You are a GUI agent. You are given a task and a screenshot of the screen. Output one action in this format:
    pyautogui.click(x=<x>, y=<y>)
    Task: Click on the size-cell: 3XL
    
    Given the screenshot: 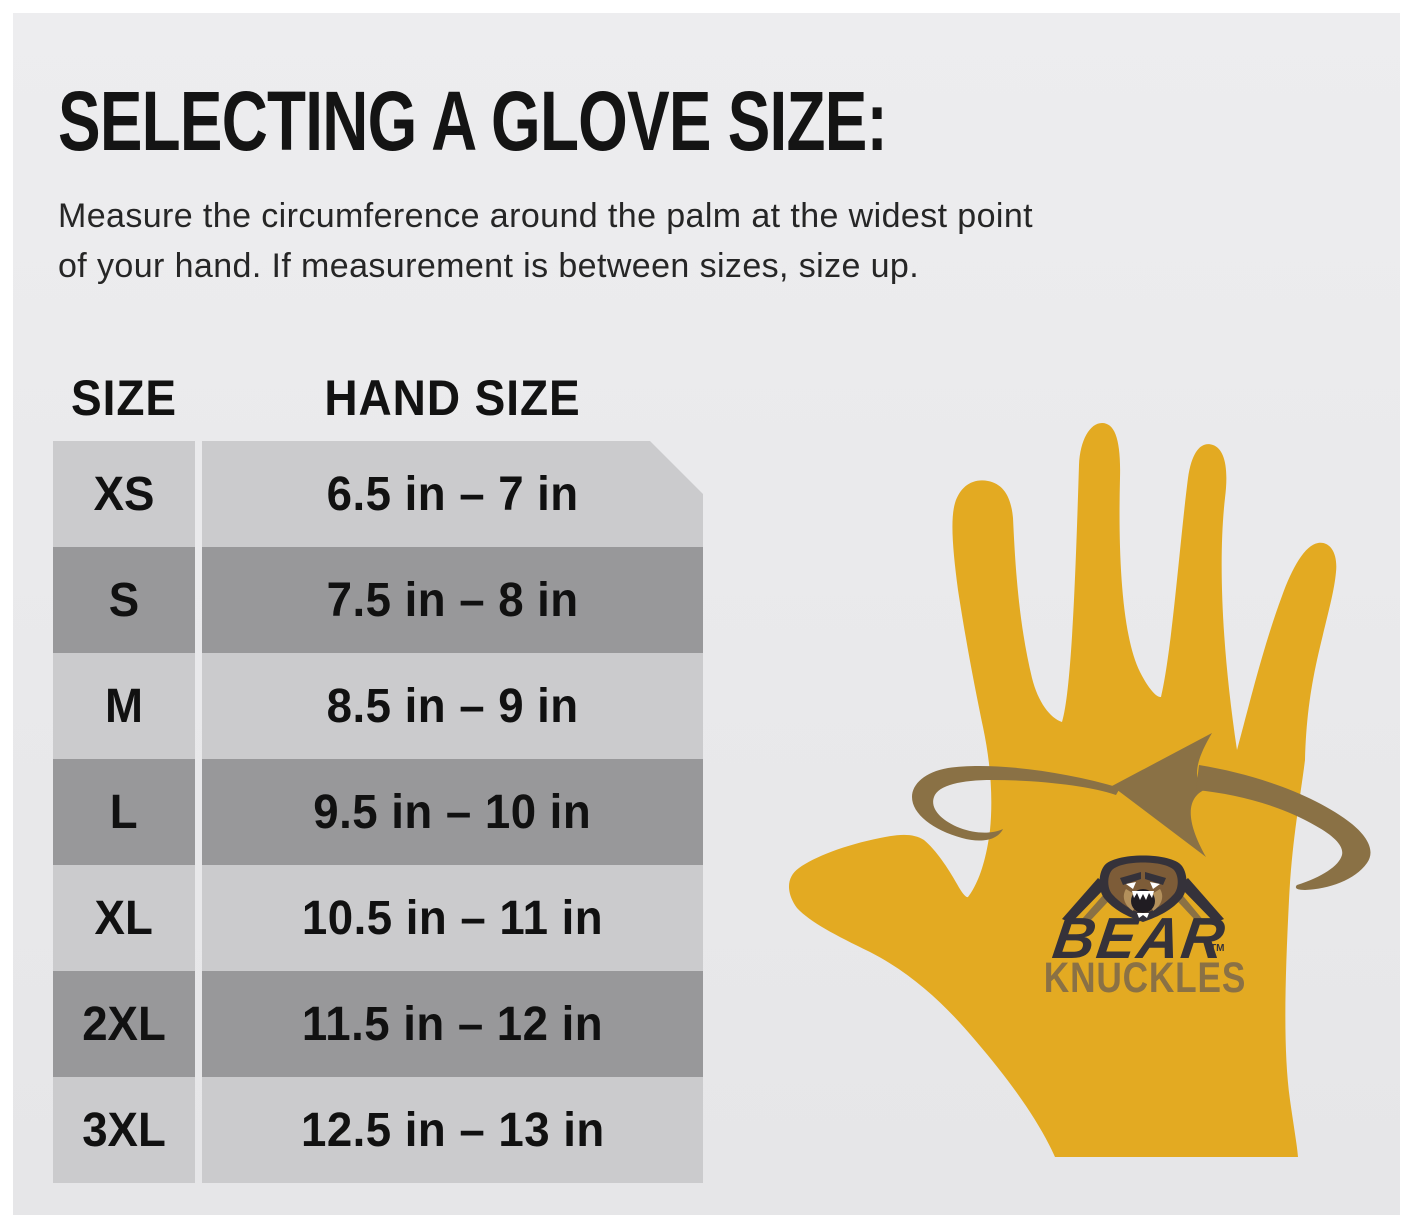 What is the action you would take?
    pyautogui.click(x=124, y=1130)
    